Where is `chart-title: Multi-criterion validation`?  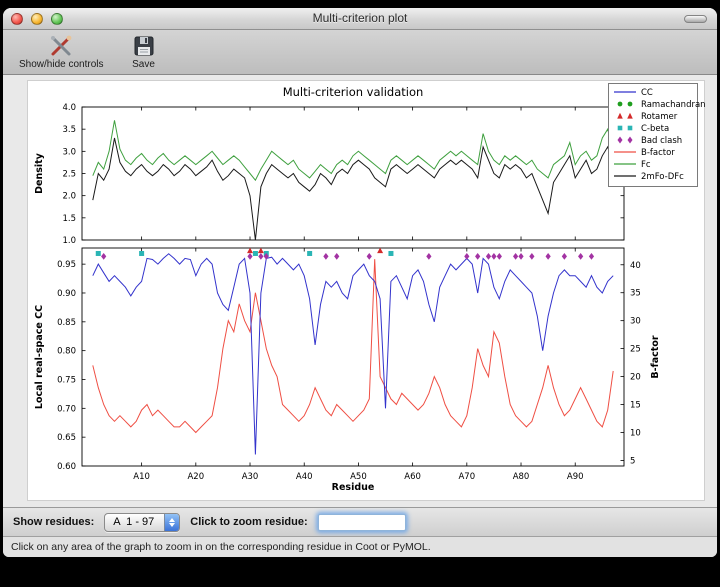
chart-title: Multi-criterion validation is located at coordinates (353, 92).